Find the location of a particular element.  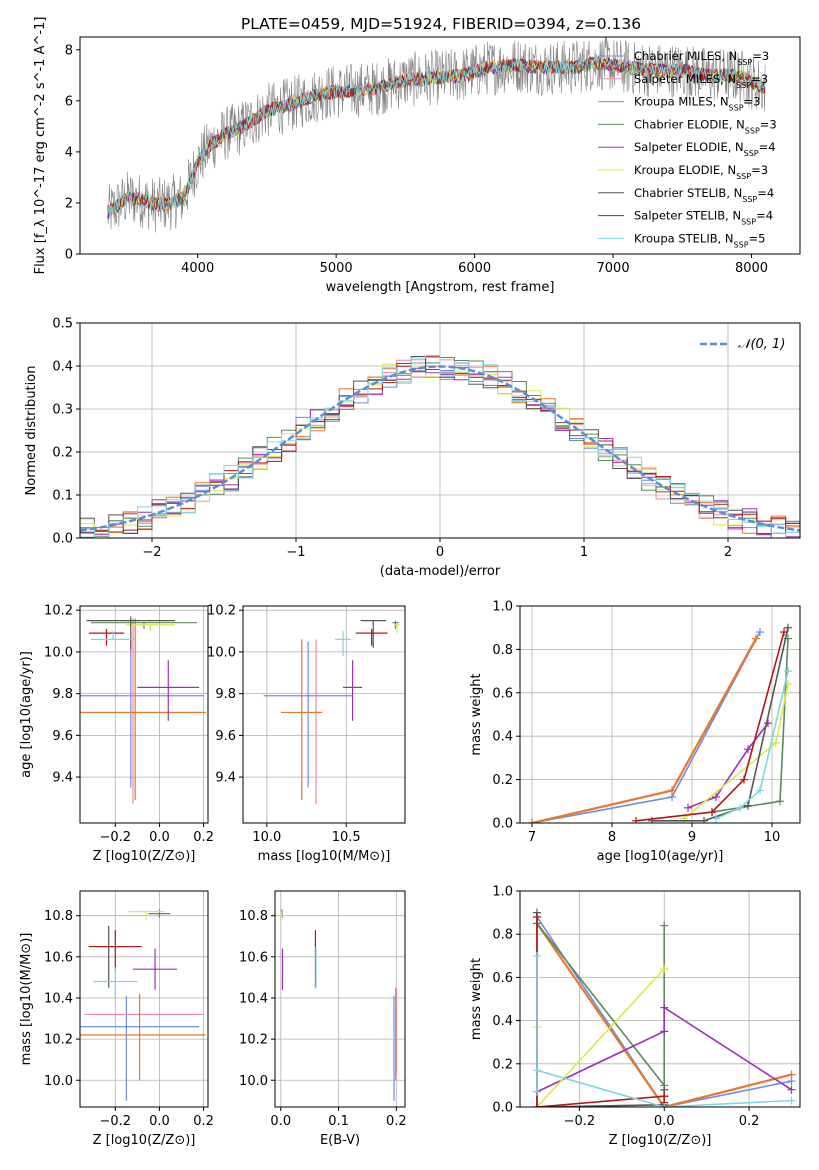

x-axis-label: Z [log10(Z/Z⊙)] is located at coordinates (144, 1140).